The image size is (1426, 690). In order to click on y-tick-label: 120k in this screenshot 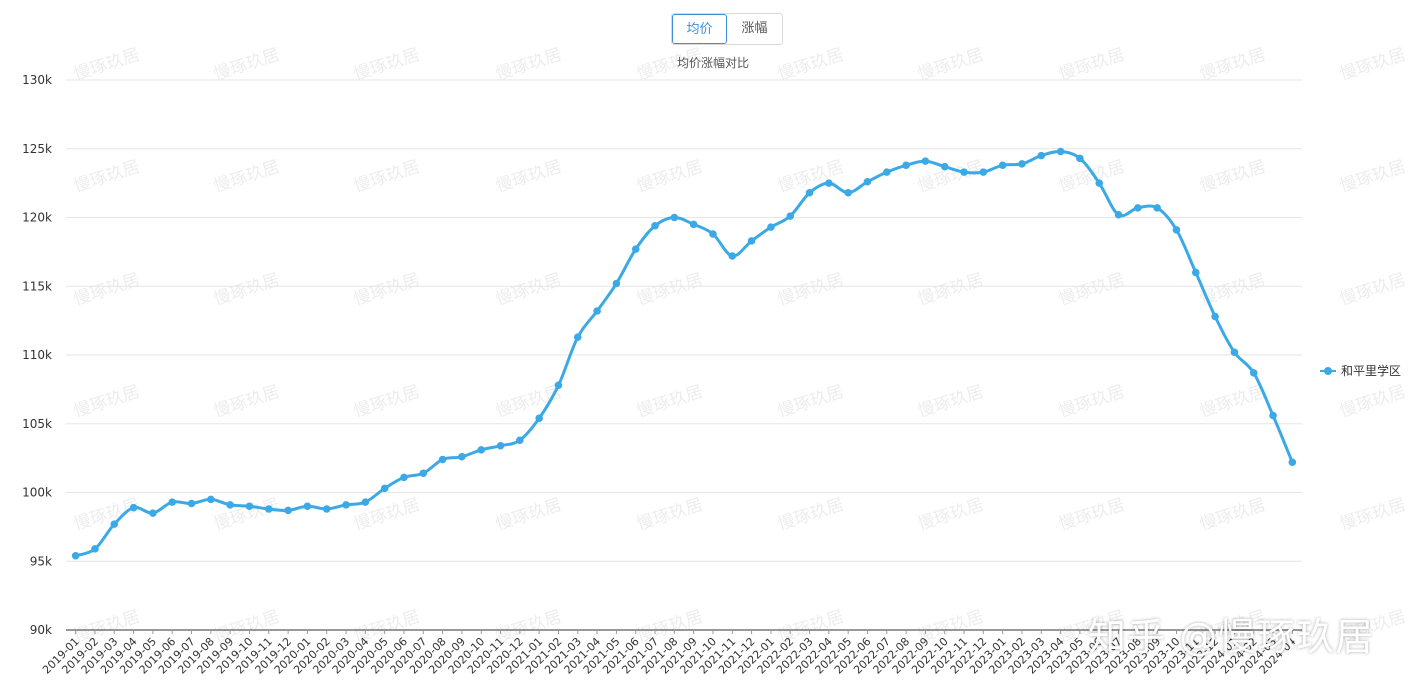, I will do `click(37, 218)`.